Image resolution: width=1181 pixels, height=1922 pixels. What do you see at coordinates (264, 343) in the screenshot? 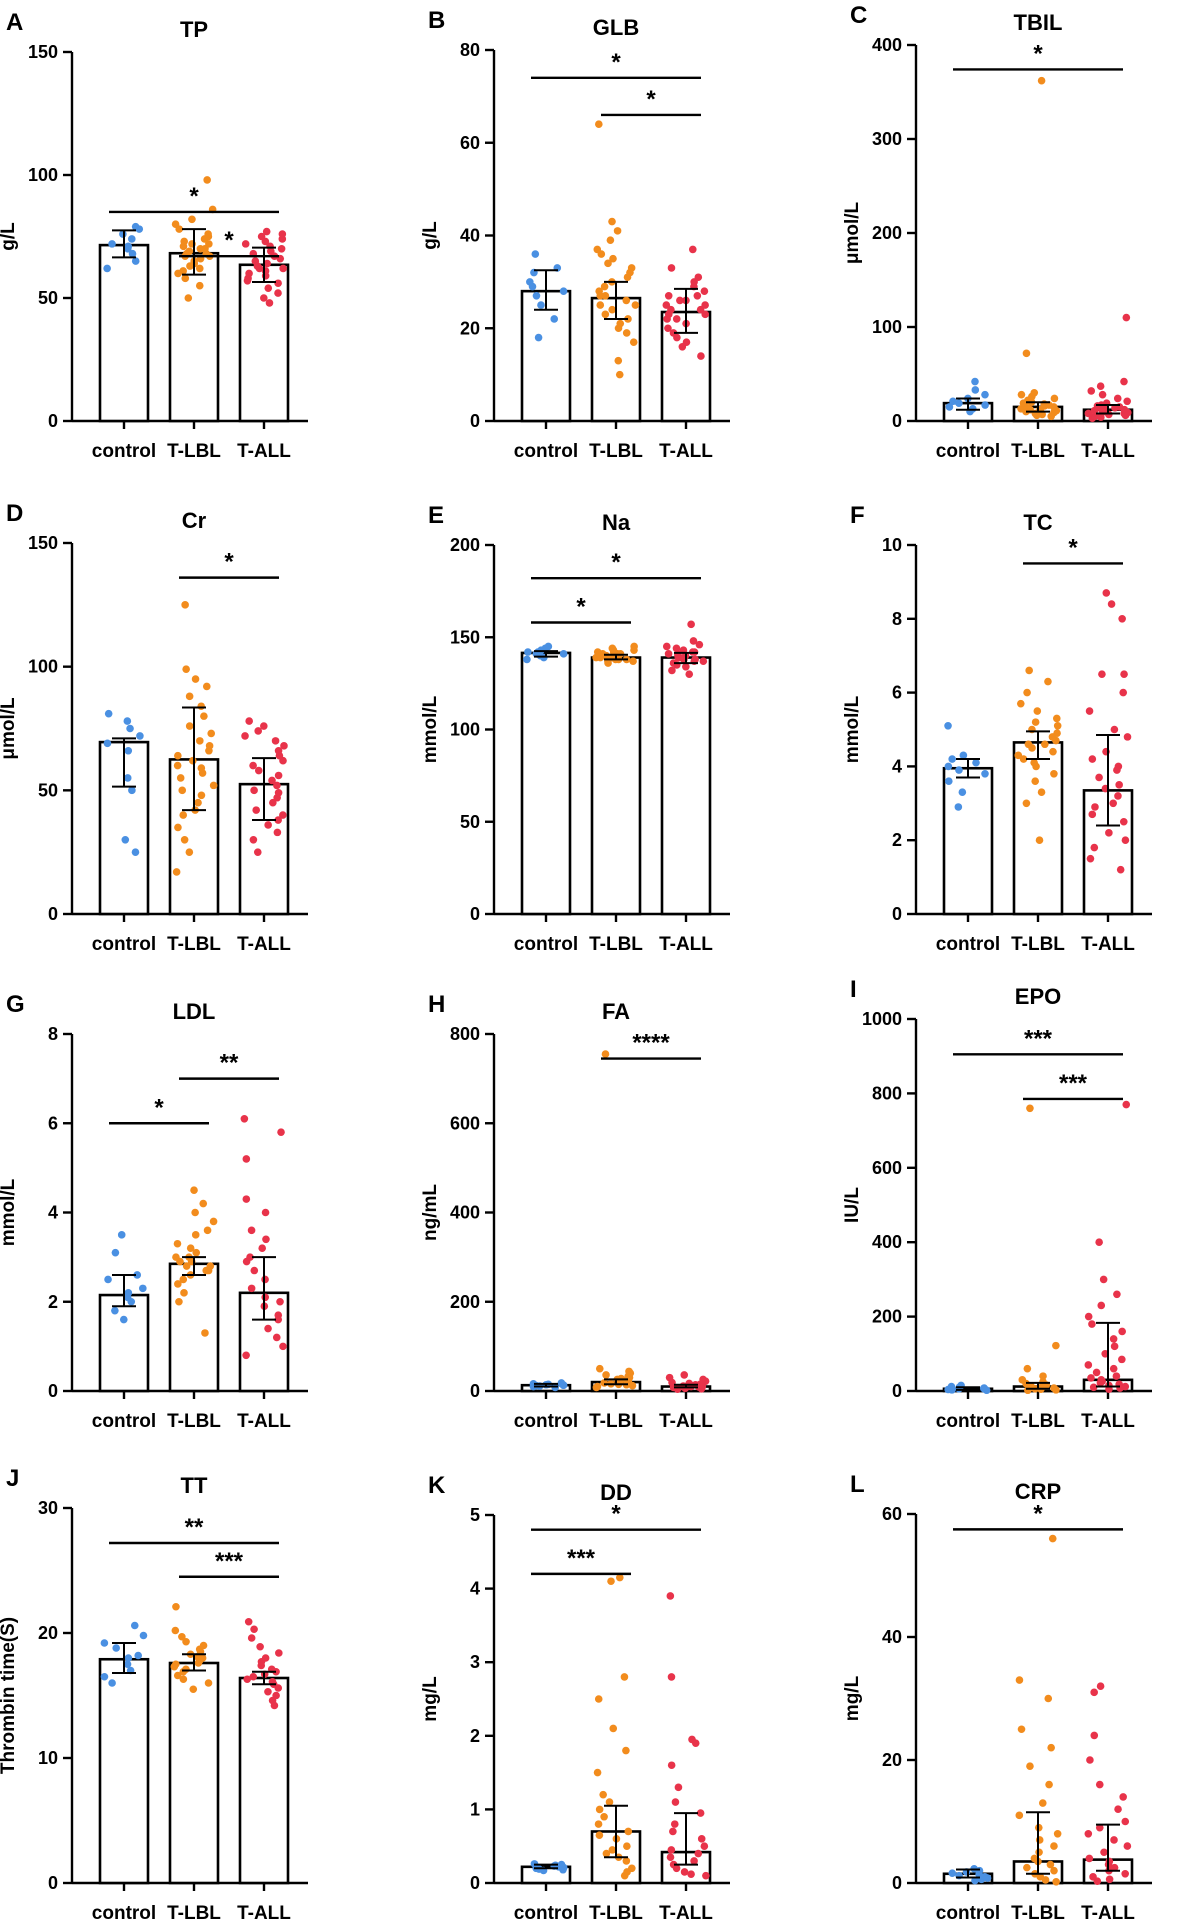
I see `bar-t-all` at bounding box center [264, 343].